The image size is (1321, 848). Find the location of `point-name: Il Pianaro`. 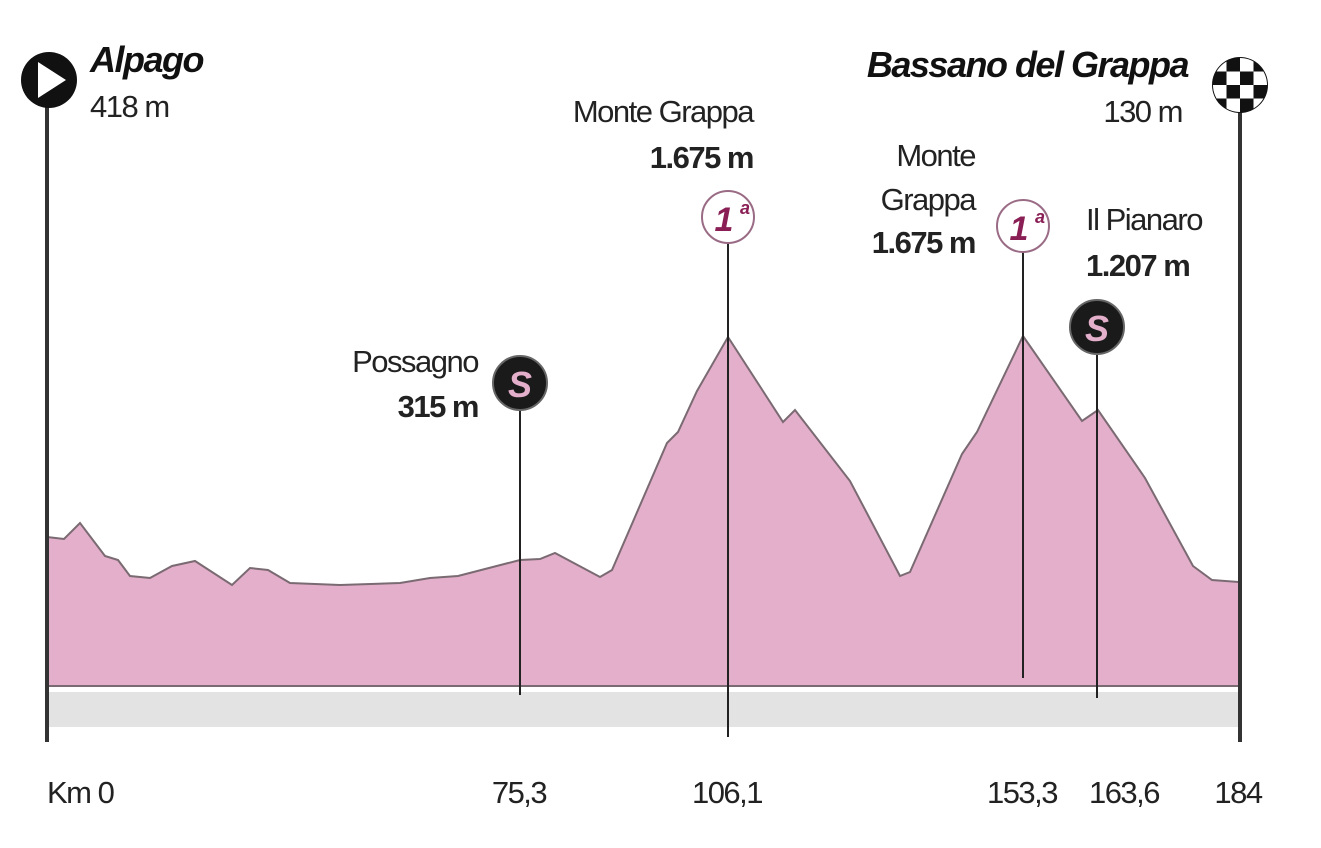

point-name: Il Pianaro is located at coordinates (1144, 219).